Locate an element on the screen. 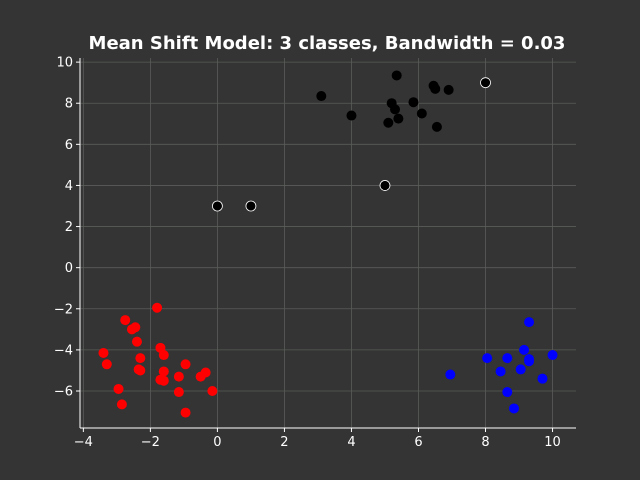  x-tick-label: 0 is located at coordinates (217, 442).